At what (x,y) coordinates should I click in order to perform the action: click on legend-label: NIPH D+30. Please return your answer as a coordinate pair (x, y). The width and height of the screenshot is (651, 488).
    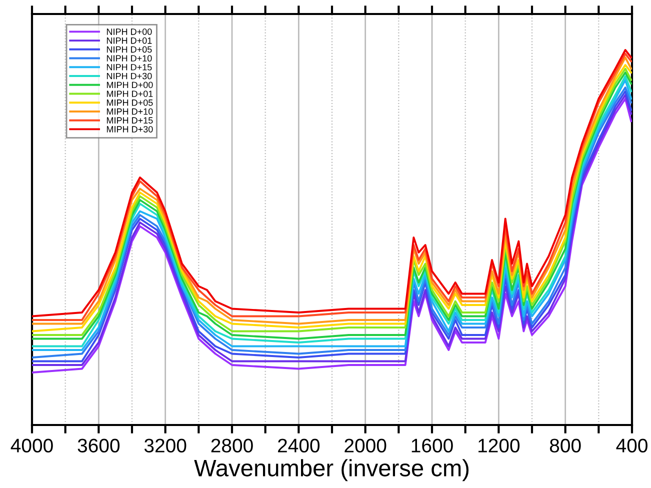
    Looking at the image, I should click on (129, 76).